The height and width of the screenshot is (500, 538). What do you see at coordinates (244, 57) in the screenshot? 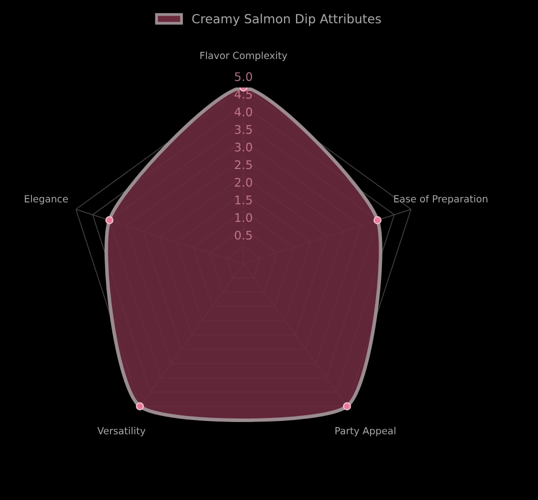
I see `spoke-label: Flavor Complexity` at bounding box center [244, 57].